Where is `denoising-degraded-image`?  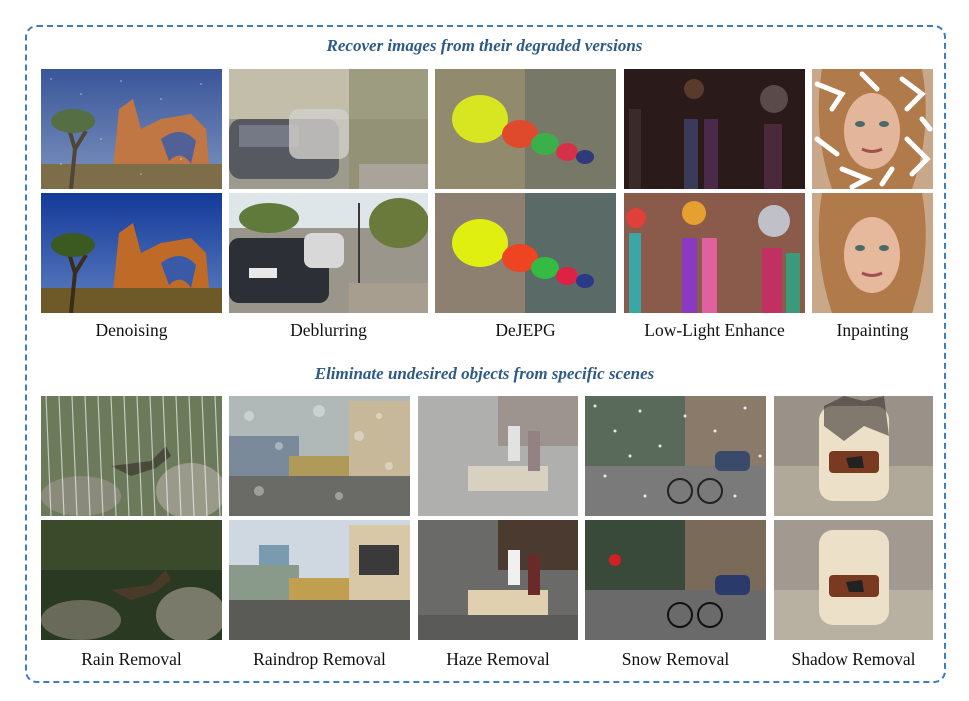 denoising-degraded-image is located at coordinates (131, 129).